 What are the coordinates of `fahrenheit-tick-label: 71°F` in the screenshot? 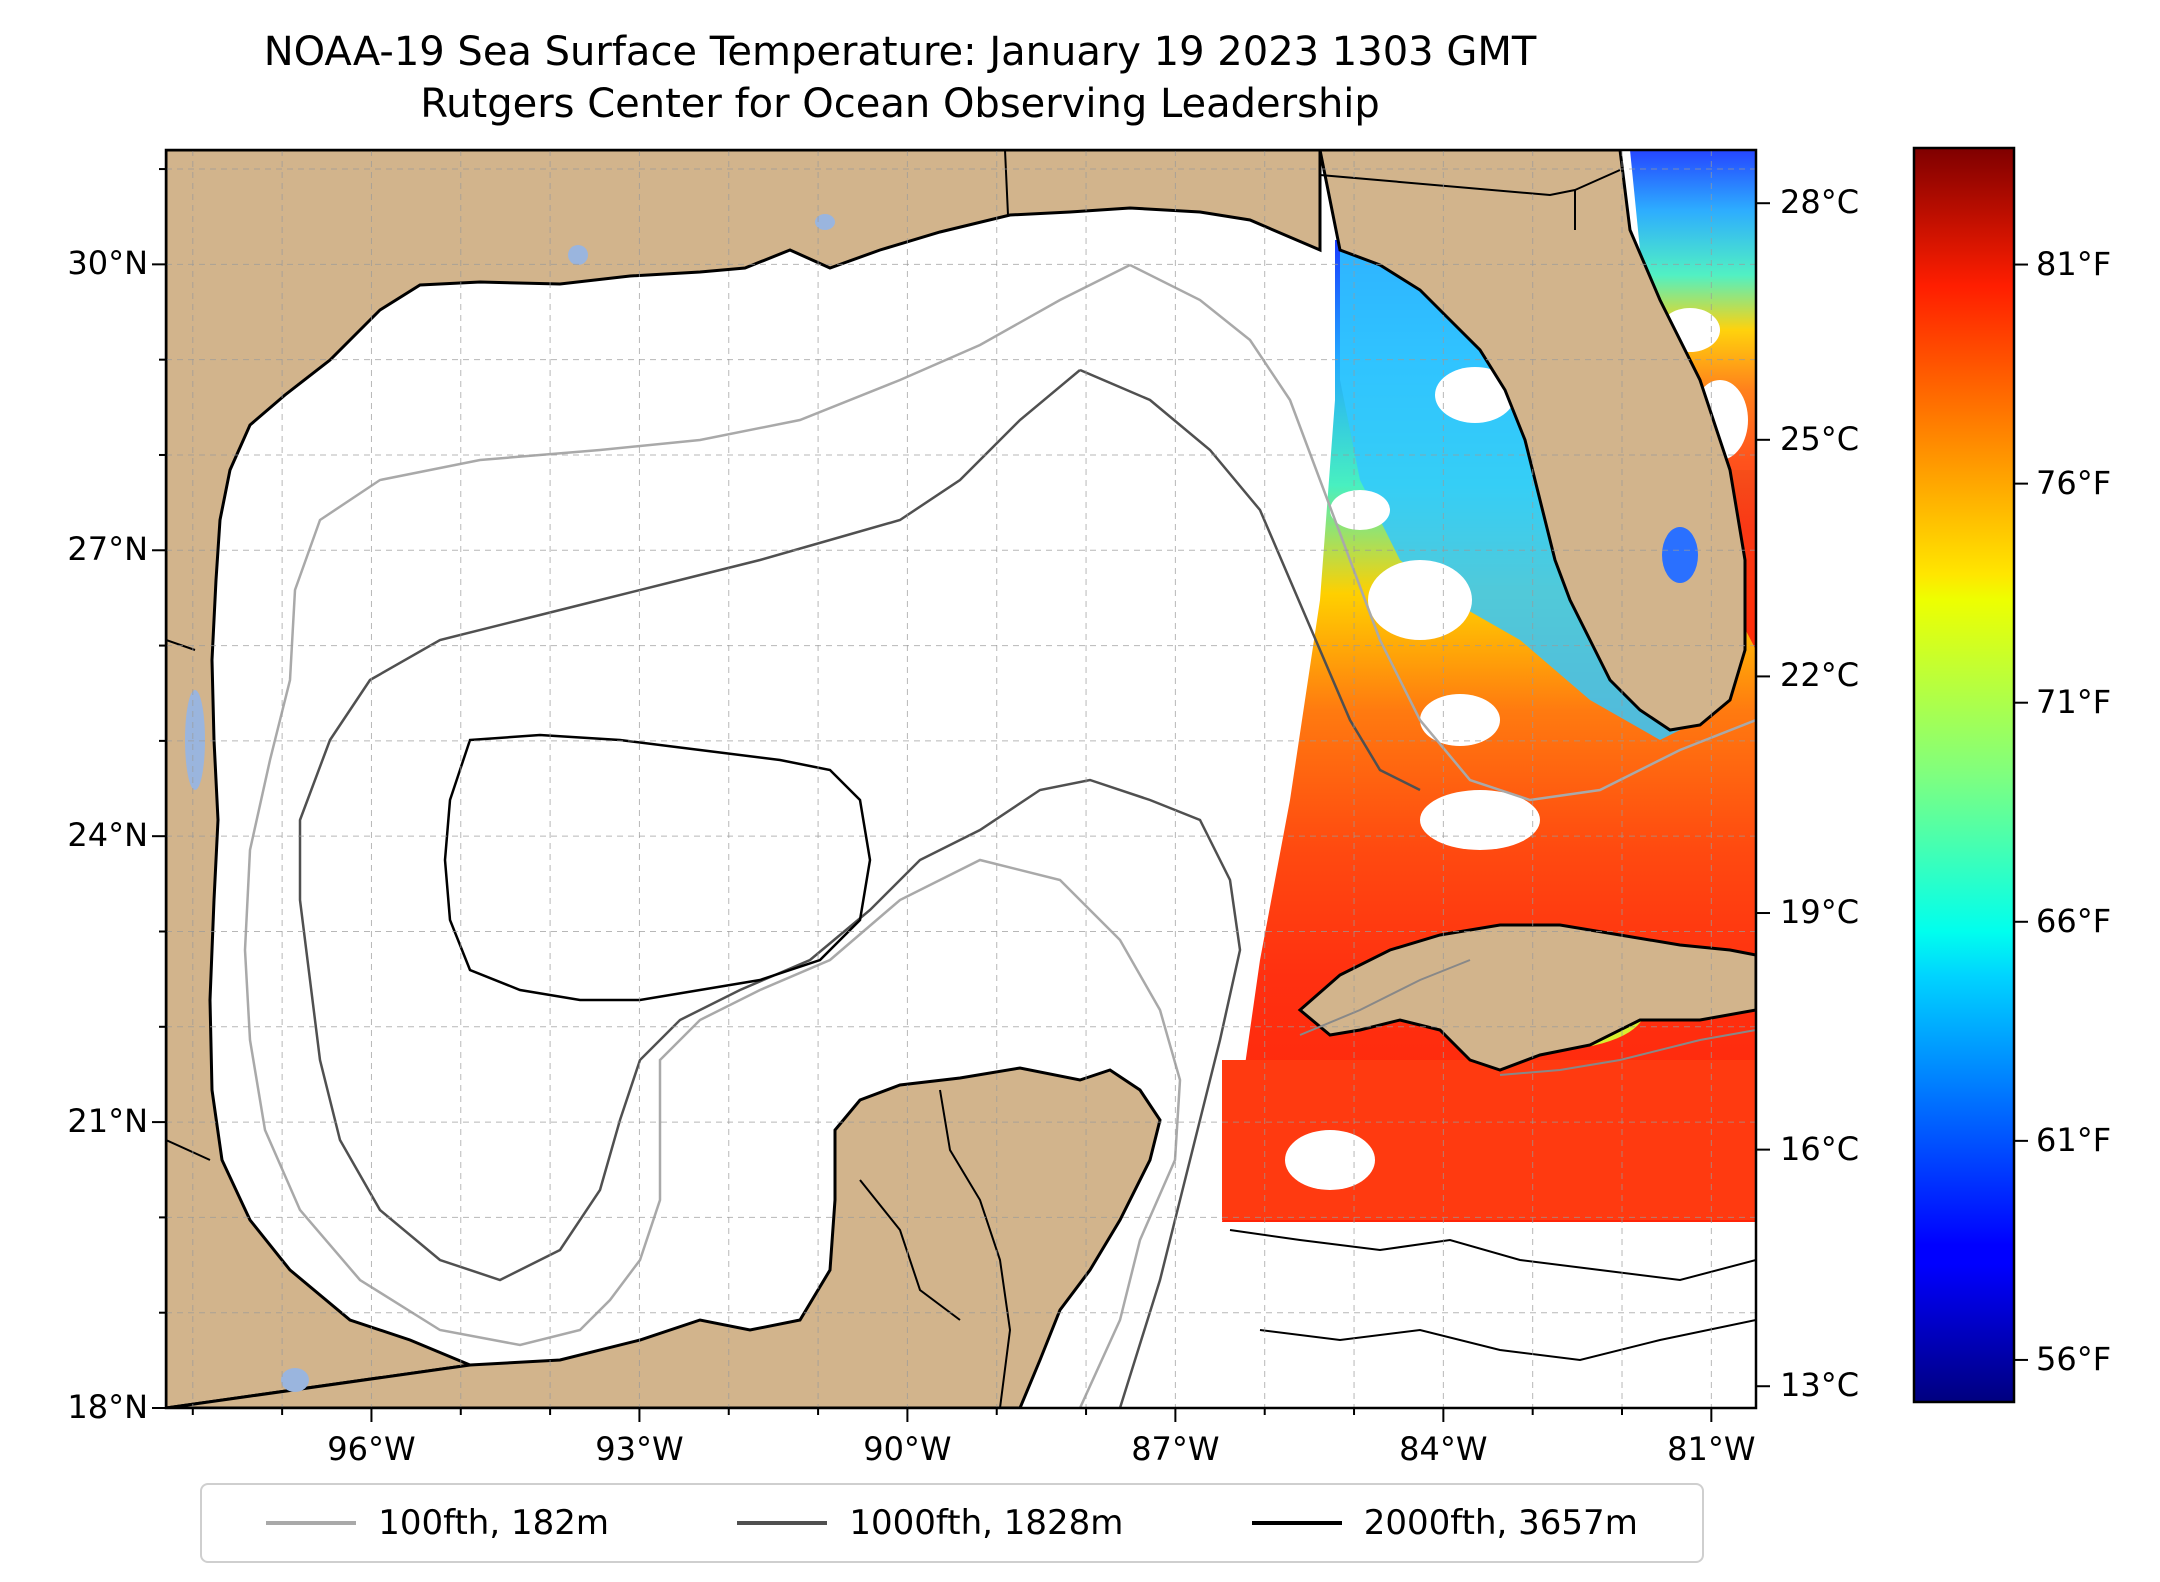 It's located at (2074, 701).